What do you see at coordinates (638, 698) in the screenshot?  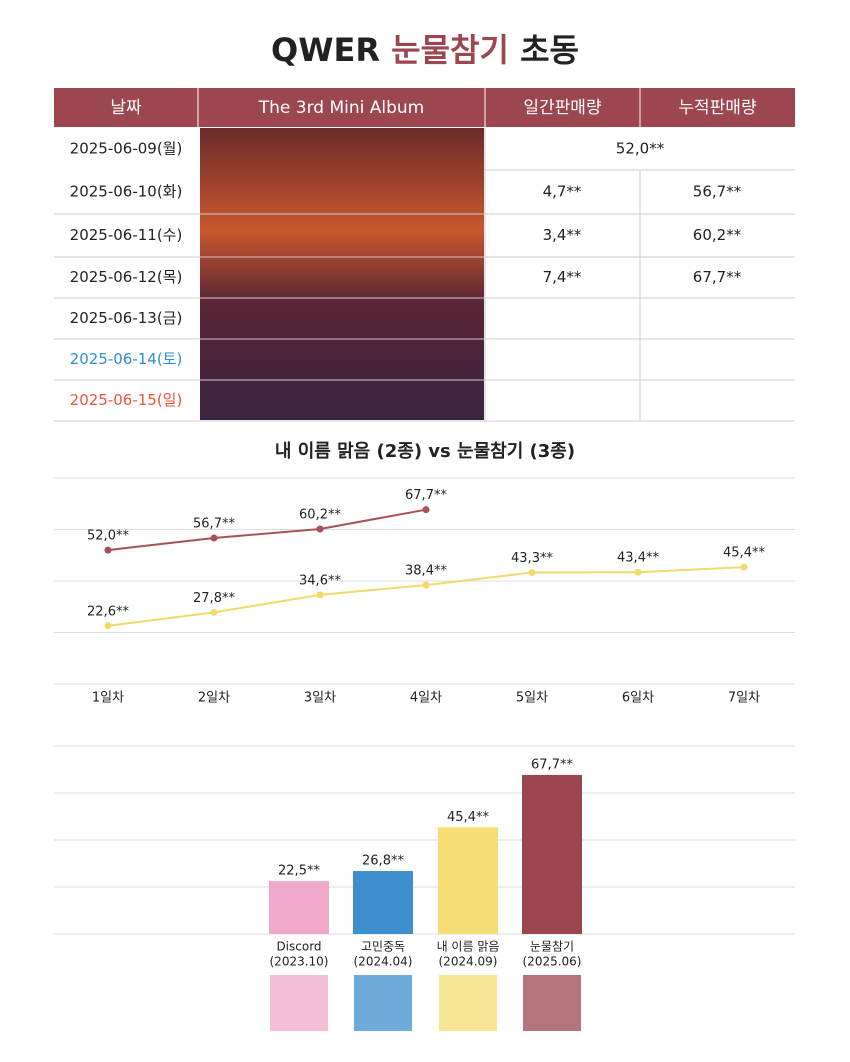 I see `x-tick-label: 6일차` at bounding box center [638, 698].